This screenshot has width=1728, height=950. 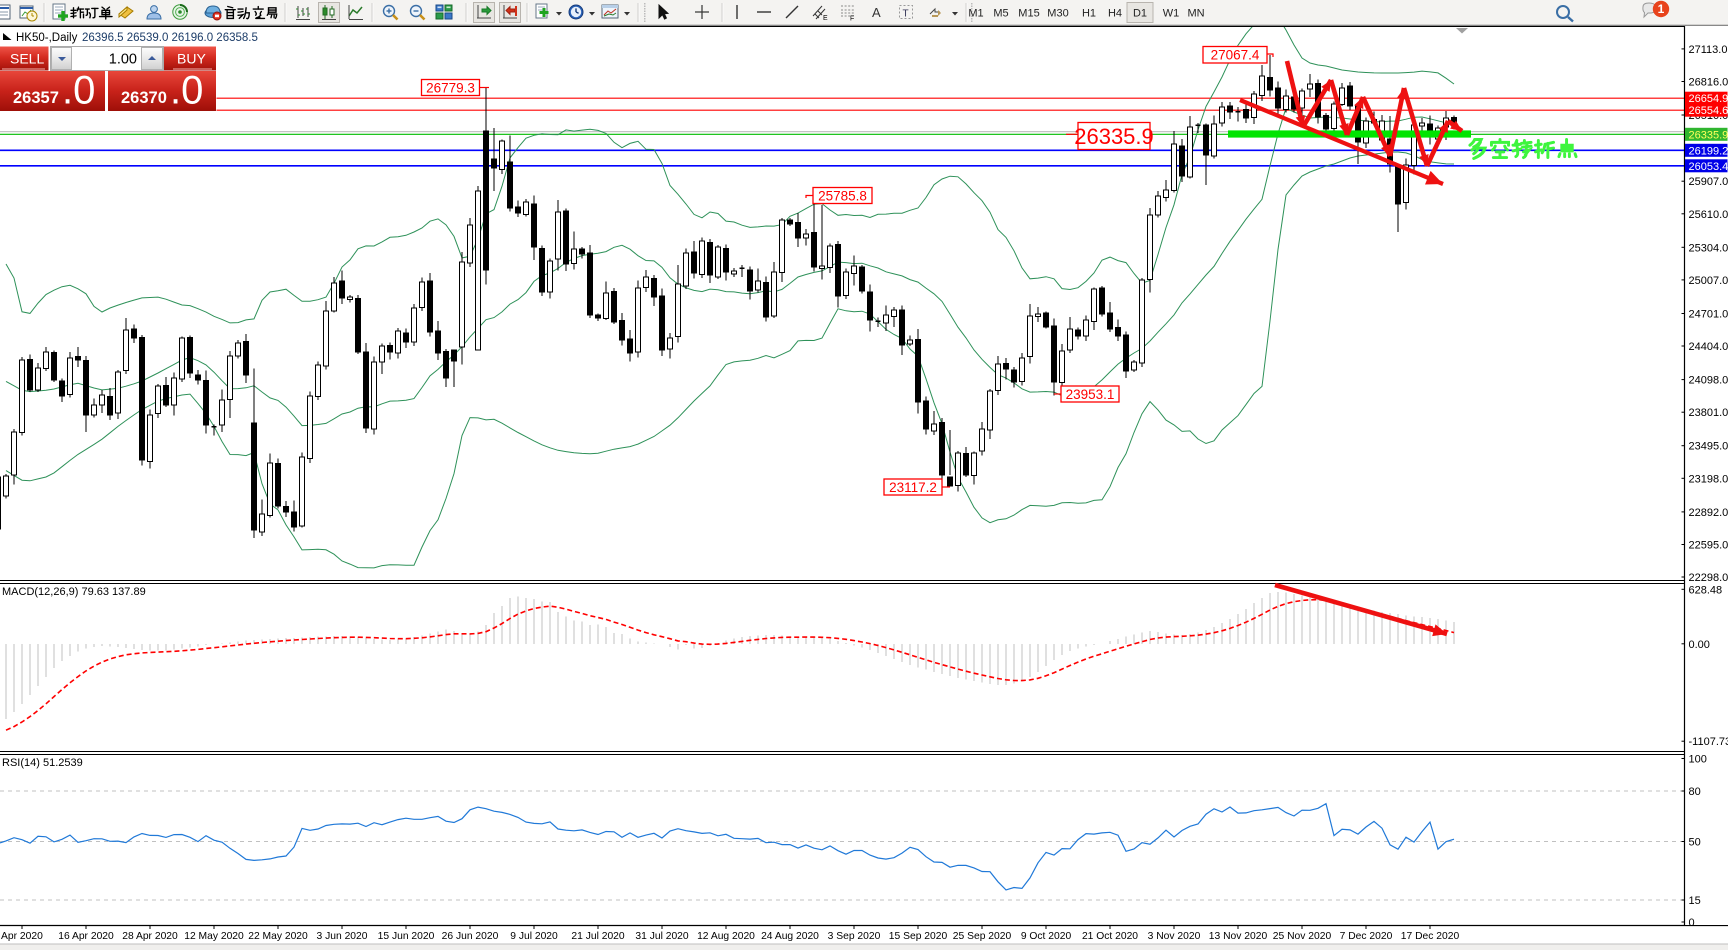 I want to click on svg-text: 12 May 2020, so click(x=214, y=936).